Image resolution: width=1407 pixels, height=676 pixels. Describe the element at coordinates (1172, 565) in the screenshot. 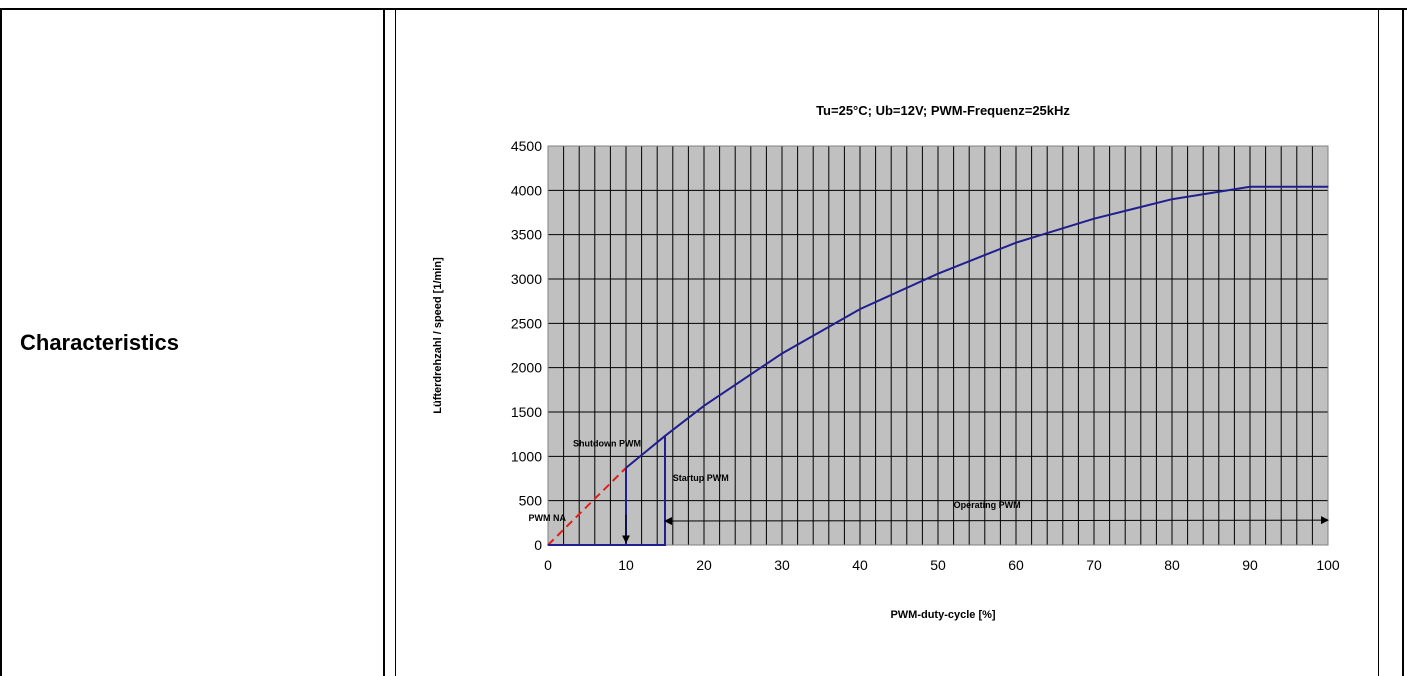

I see `x-tick-label: 80` at that location.